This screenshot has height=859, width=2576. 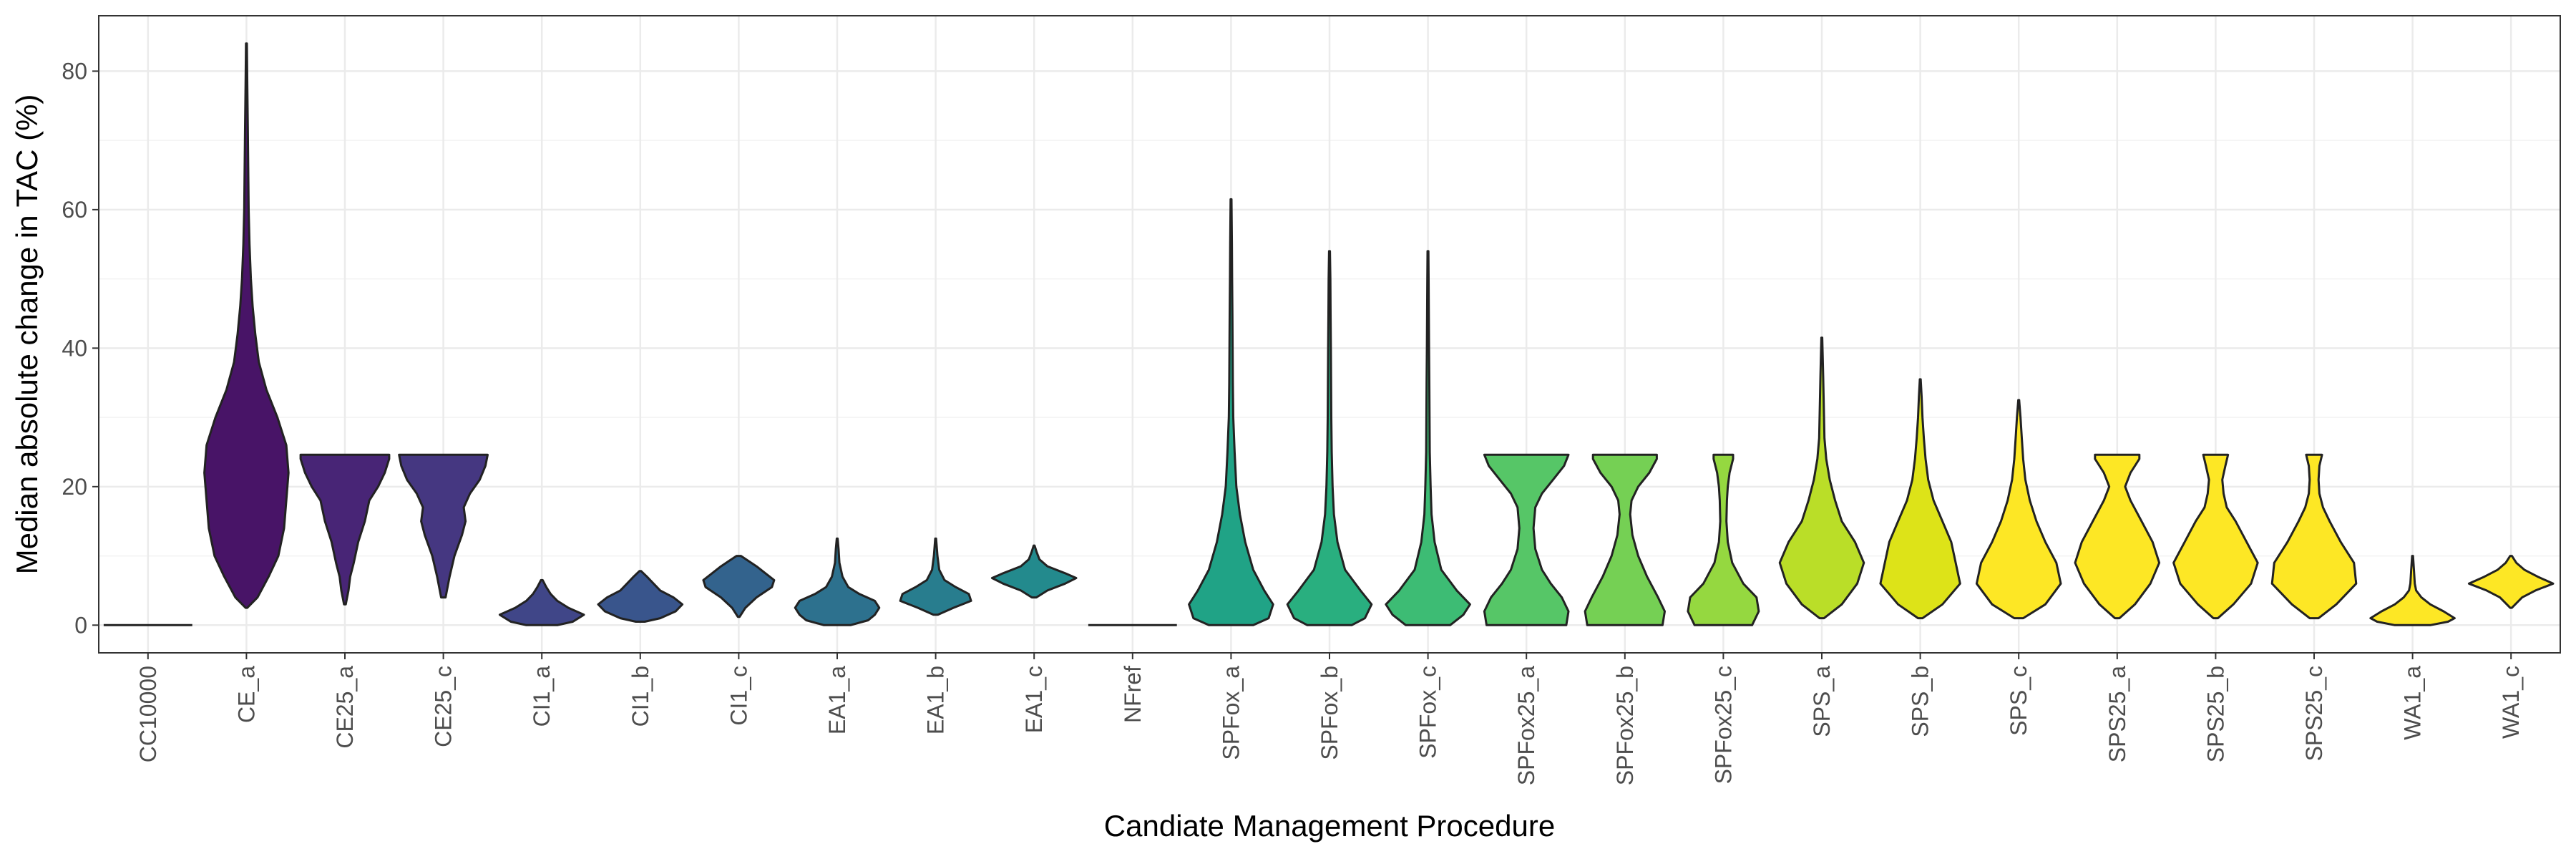 What do you see at coordinates (1822, 701) in the screenshot?
I see `x-tick-label: SPS_a` at bounding box center [1822, 701].